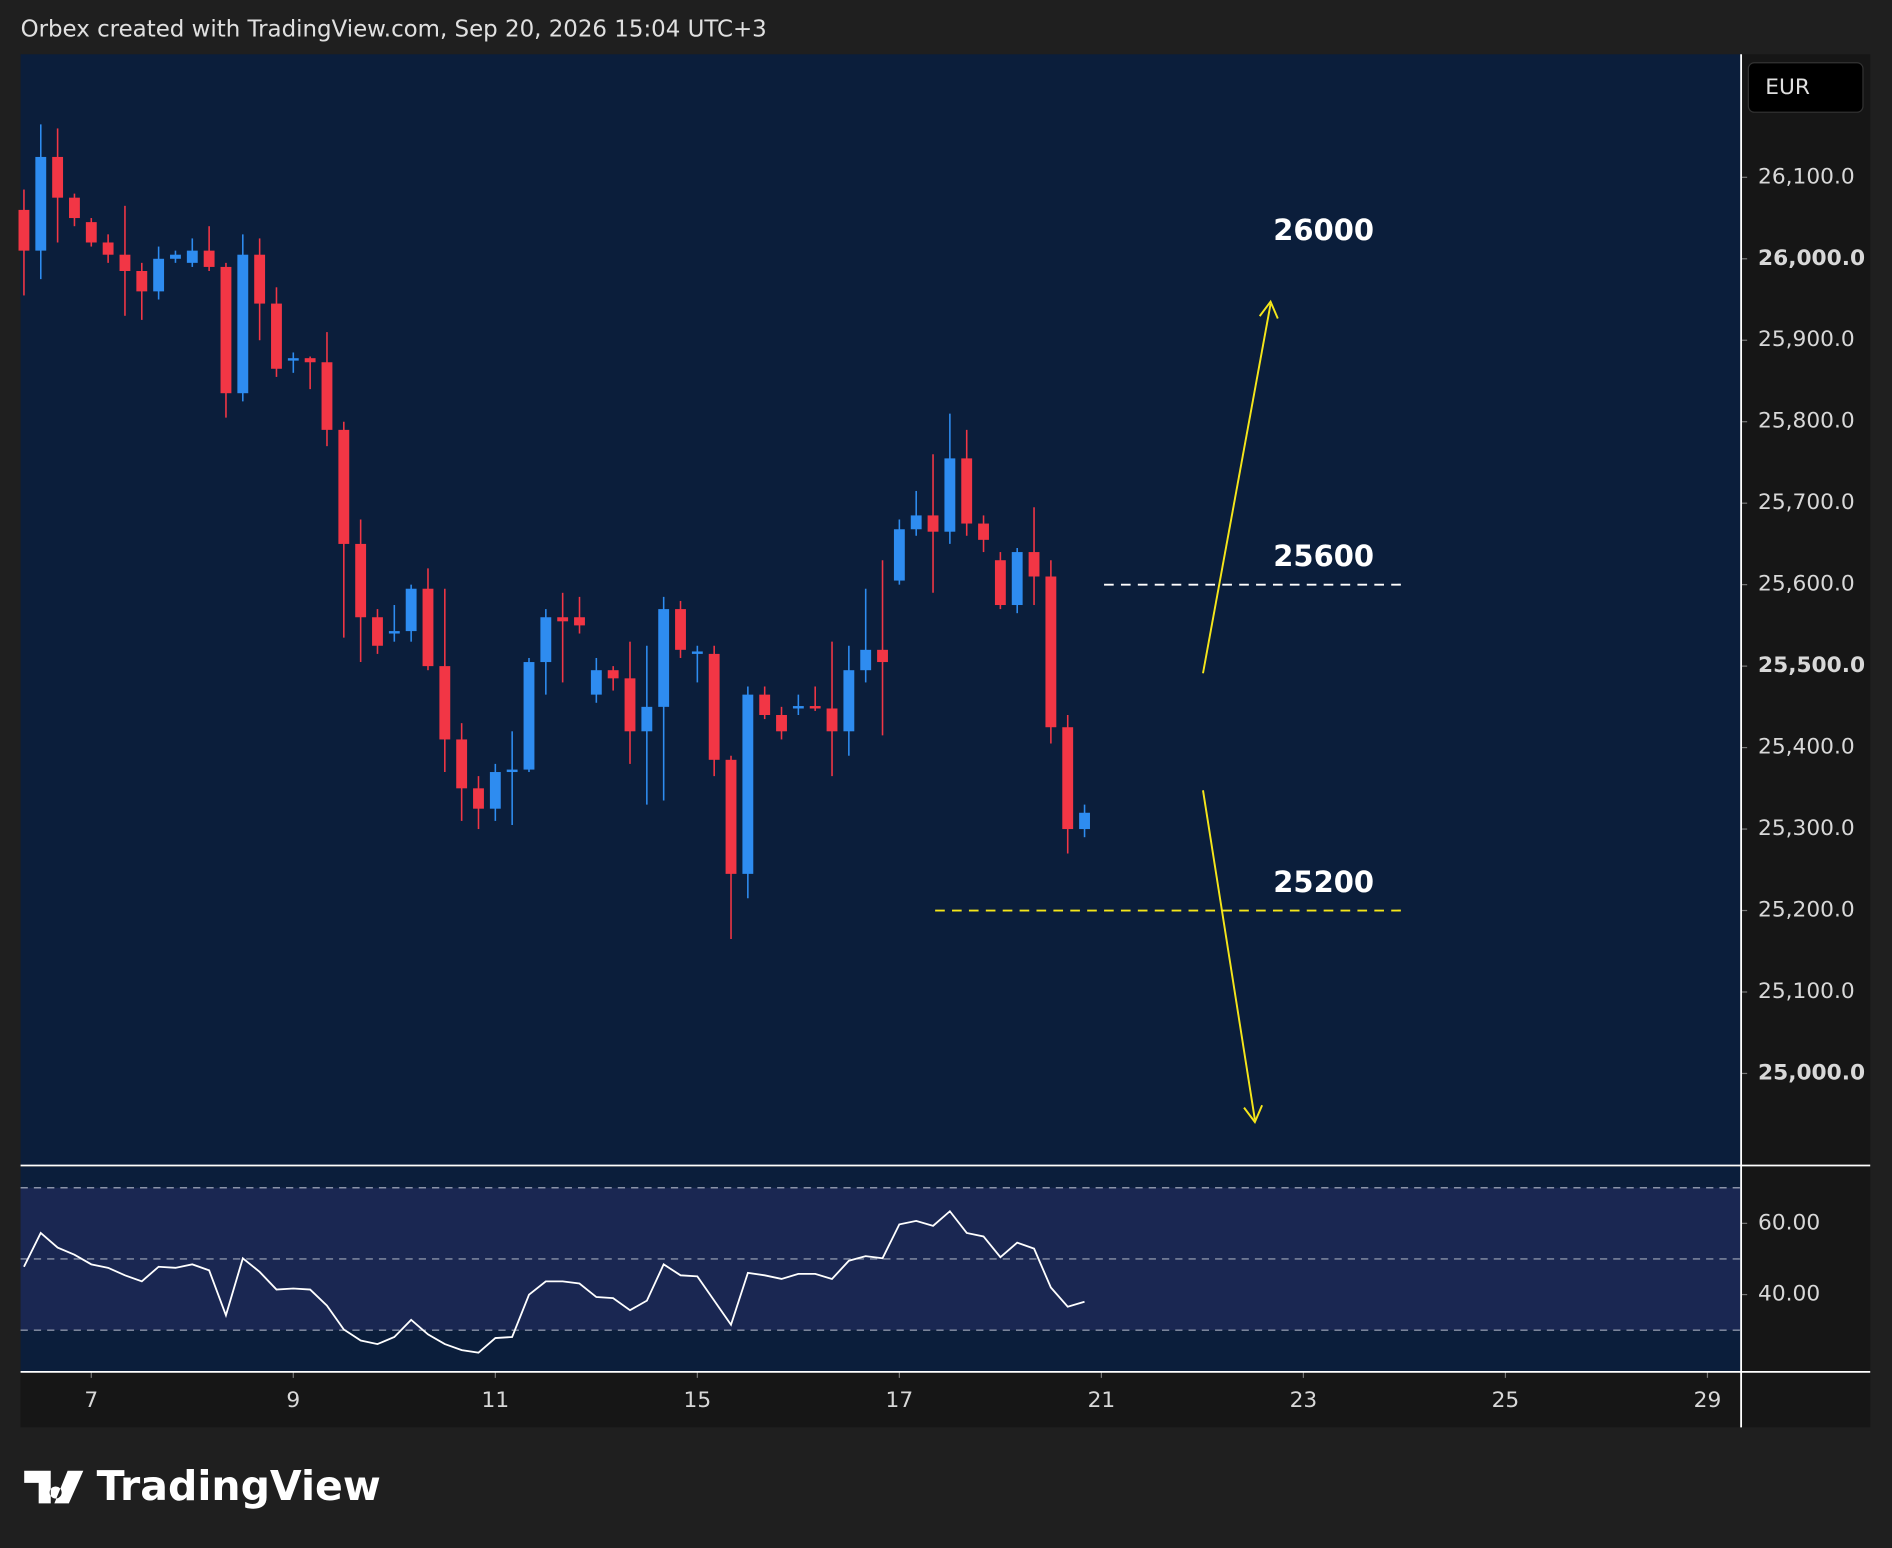 The image size is (1892, 1548). Describe the element at coordinates (1323, 230) in the screenshot. I see `level-label: 26000` at that location.